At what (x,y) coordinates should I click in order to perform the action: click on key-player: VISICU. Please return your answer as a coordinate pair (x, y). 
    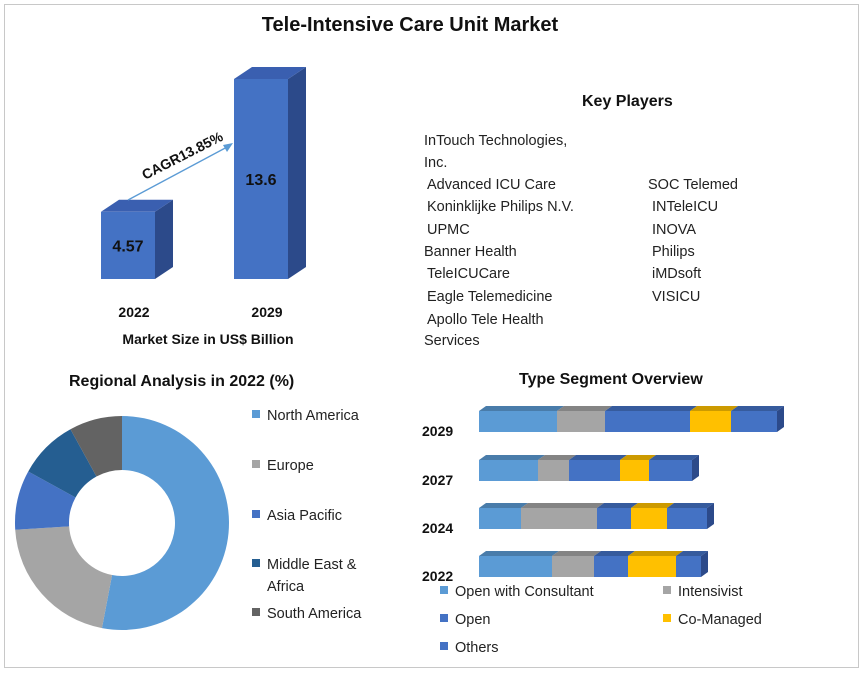
    Looking at the image, I should click on (676, 297).